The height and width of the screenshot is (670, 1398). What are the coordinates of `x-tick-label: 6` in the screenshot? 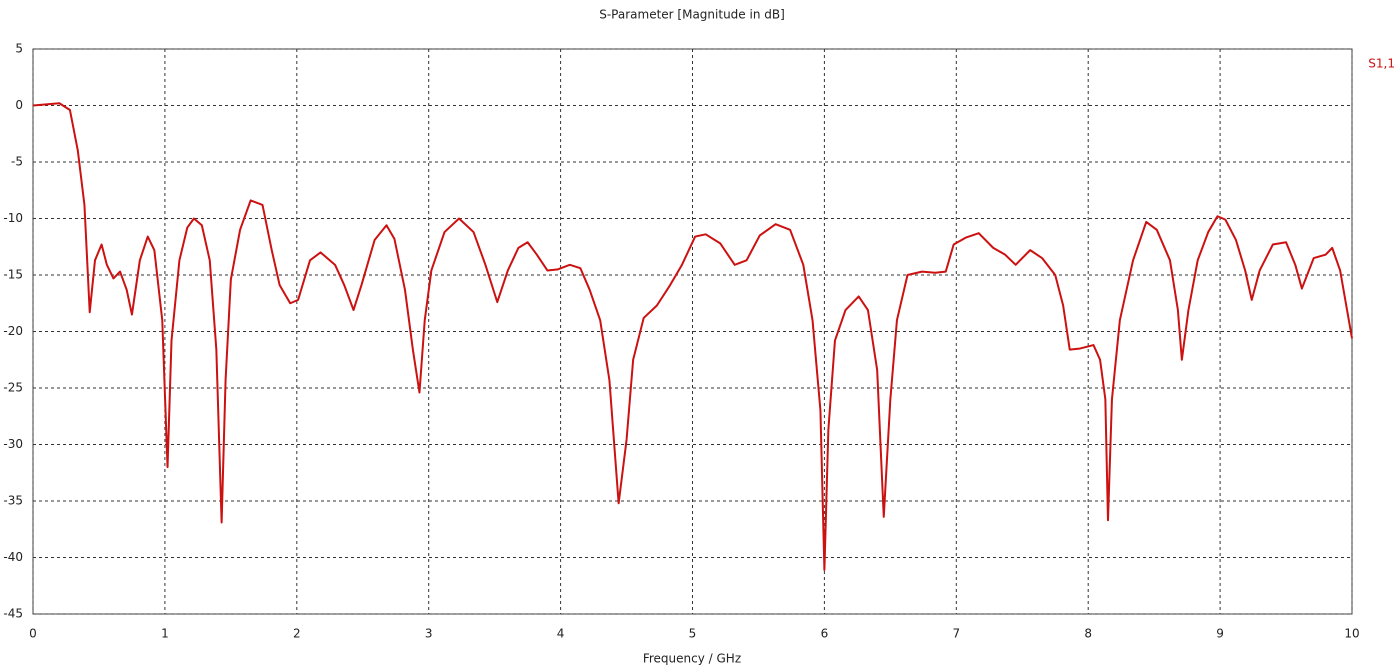 It's located at (825, 634).